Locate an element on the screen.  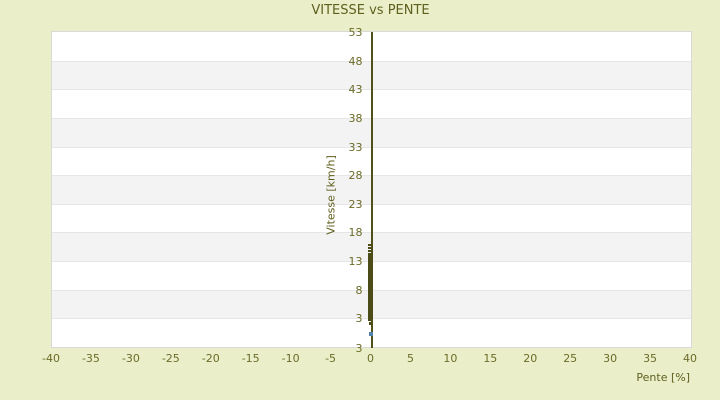
y-tick-label: 13 is located at coordinates (355, 262).